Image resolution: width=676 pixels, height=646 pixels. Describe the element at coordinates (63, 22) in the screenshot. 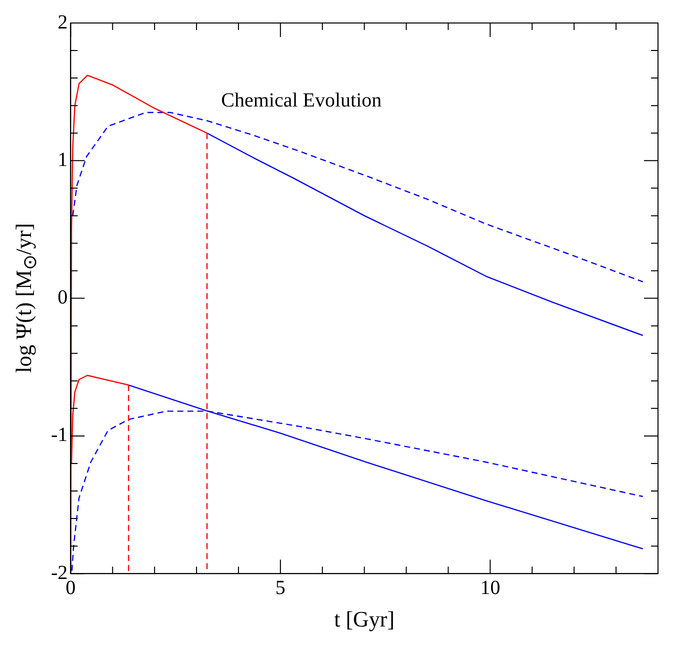

I see `y-tick-label: 2` at that location.